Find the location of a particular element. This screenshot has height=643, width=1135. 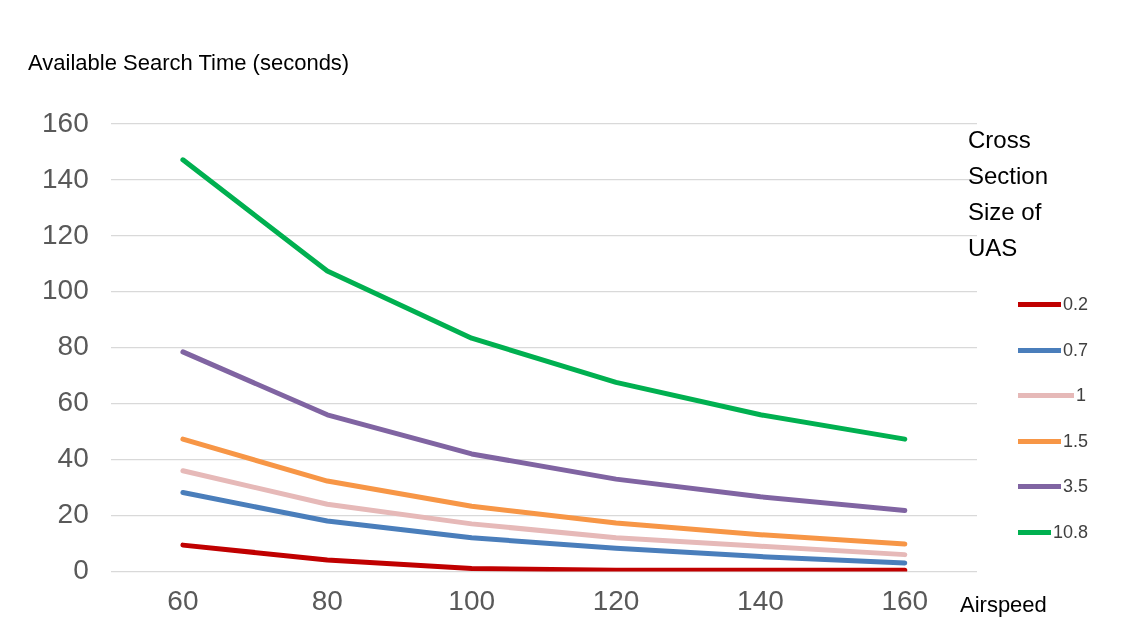

y-tick-label: 140 is located at coordinates (65, 178).